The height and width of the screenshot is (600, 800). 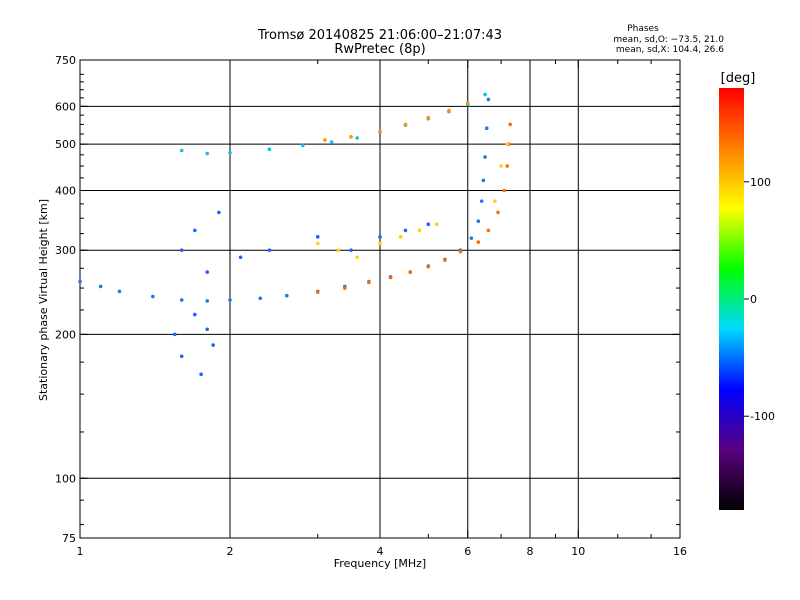 What do you see at coordinates (762, 416) in the screenshot?
I see `colorbar-tick-label: -100` at bounding box center [762, 416].